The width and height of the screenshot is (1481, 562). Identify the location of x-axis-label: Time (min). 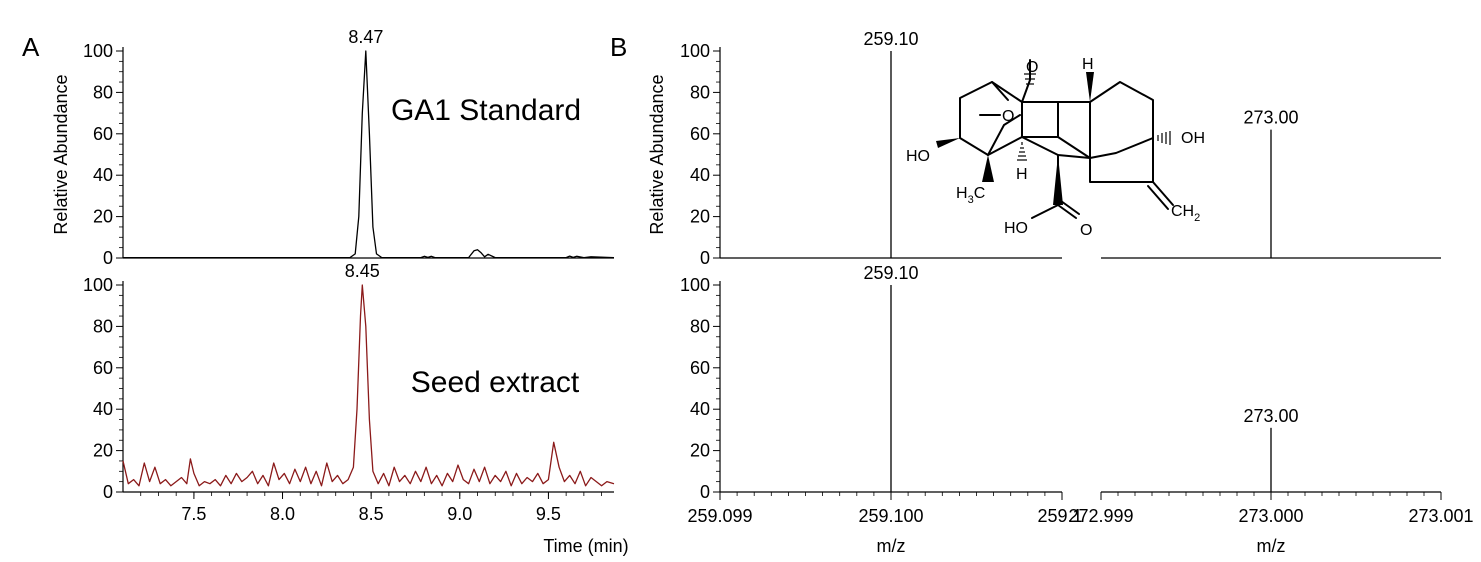
(585, 546).